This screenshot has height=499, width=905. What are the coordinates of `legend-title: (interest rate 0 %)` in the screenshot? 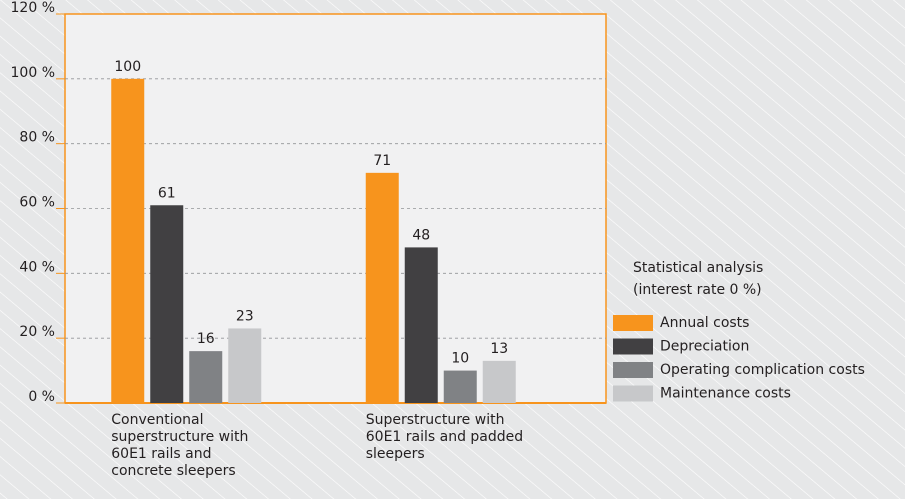 It's located at (697, 290).